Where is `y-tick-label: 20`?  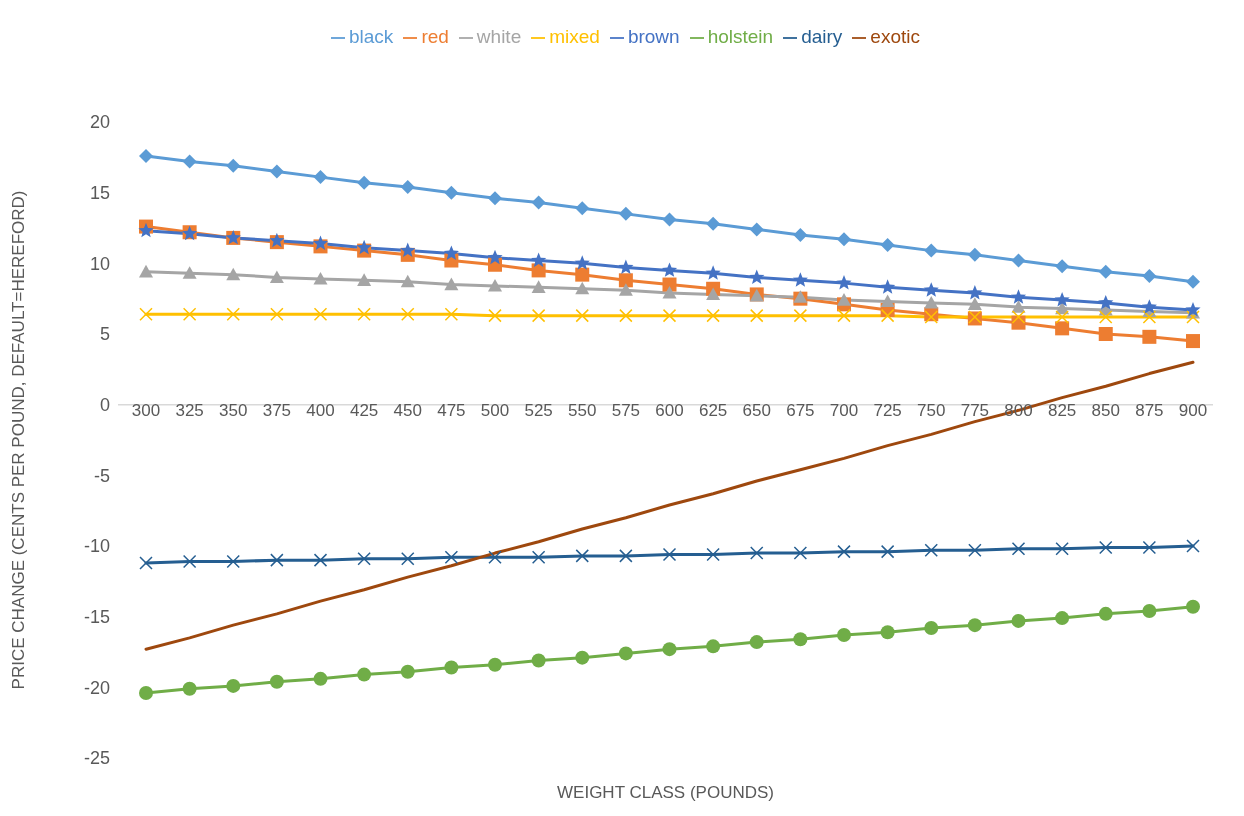
y-tick-label: 20 is located at coordinates (99, 122).